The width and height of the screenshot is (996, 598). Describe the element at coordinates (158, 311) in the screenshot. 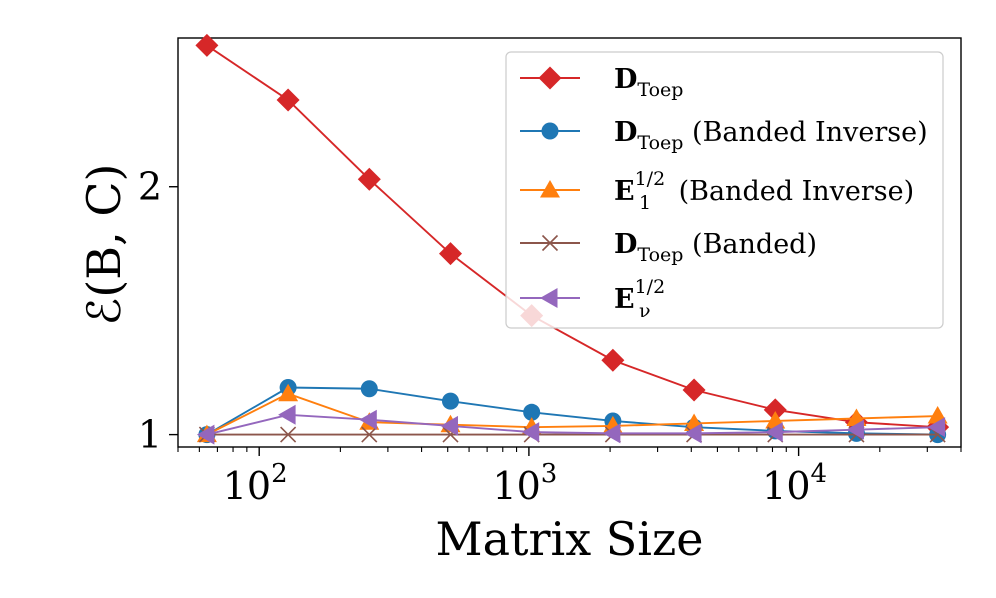

I see `y-axis: 12` at that location.